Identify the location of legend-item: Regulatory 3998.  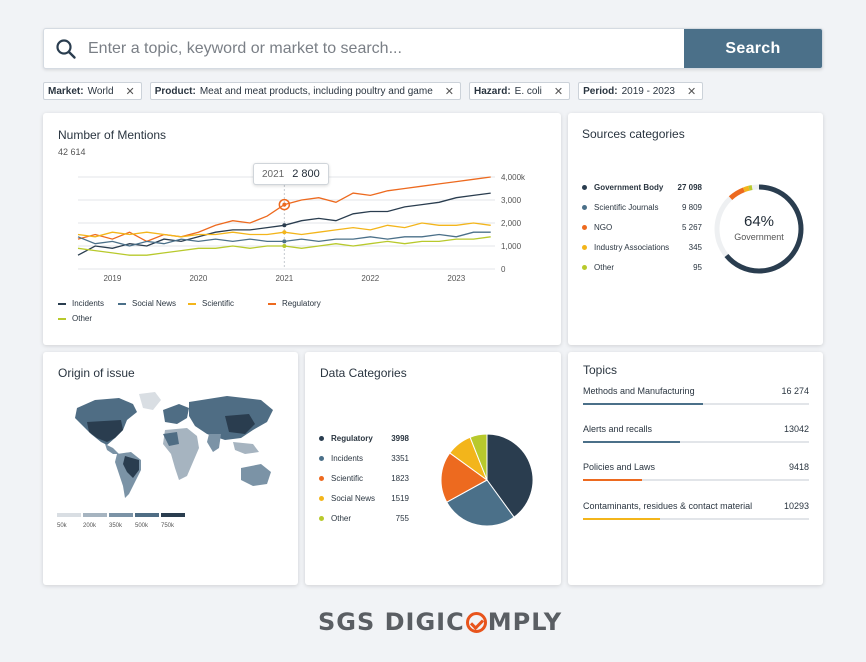
(364, 438).